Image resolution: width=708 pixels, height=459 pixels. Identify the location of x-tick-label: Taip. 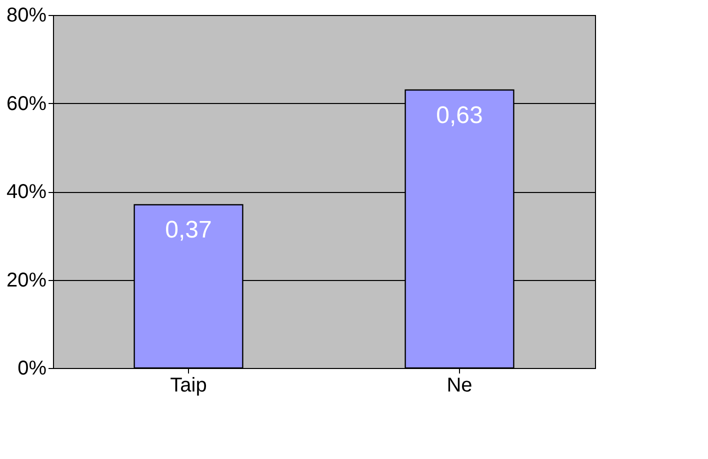
(188, 385).